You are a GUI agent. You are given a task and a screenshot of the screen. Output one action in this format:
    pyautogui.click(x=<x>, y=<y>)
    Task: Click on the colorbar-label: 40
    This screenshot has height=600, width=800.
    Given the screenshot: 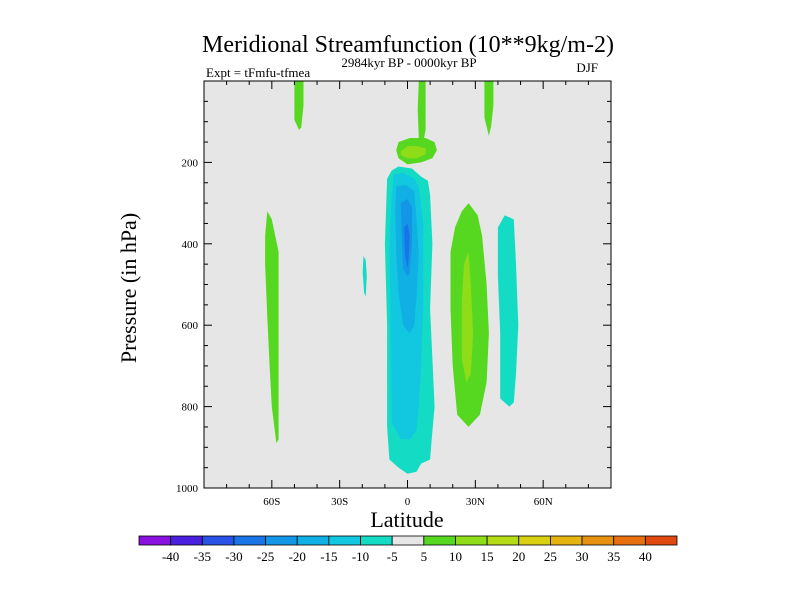 What is the action you would take?
    pyautogui.click(x=645, y=556)
    